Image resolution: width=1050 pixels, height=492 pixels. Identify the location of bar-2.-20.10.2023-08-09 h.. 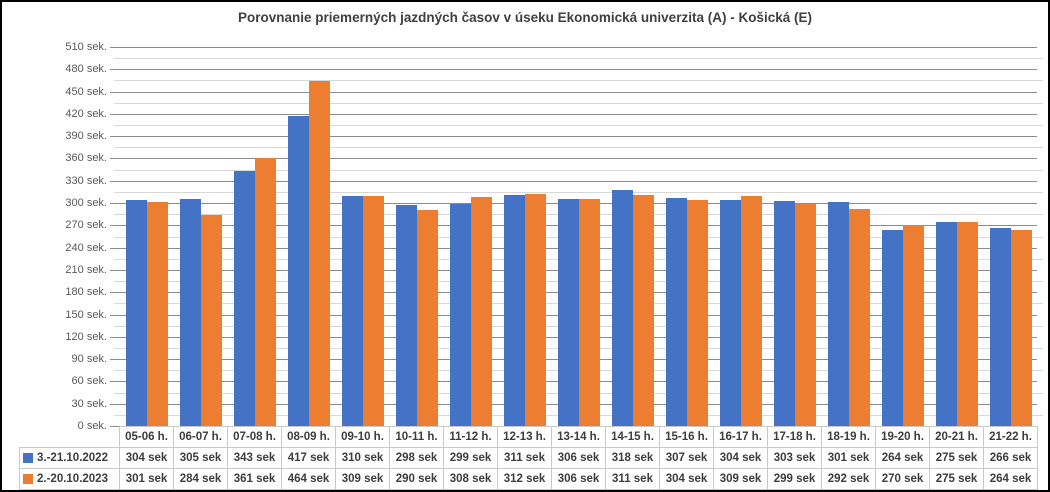
(319, 253).